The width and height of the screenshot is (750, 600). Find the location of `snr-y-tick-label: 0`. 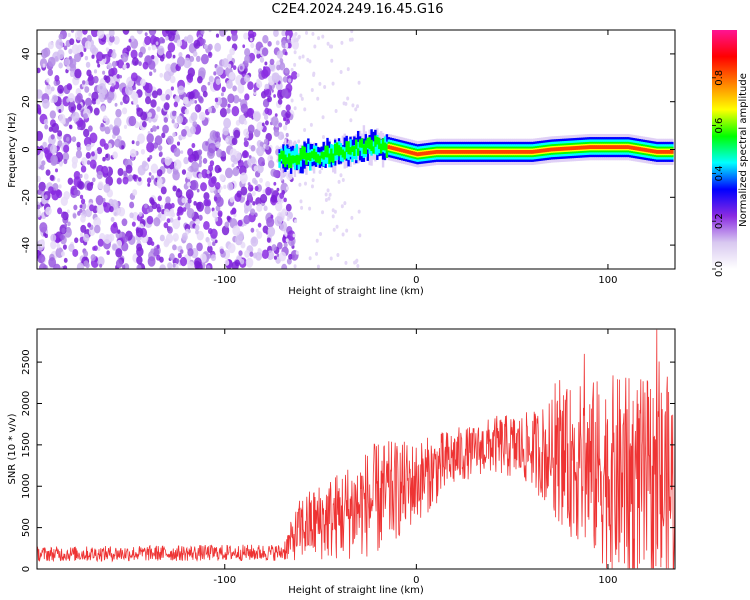

snr-y-tick-label: 0 is located at coordinates (26, 569).